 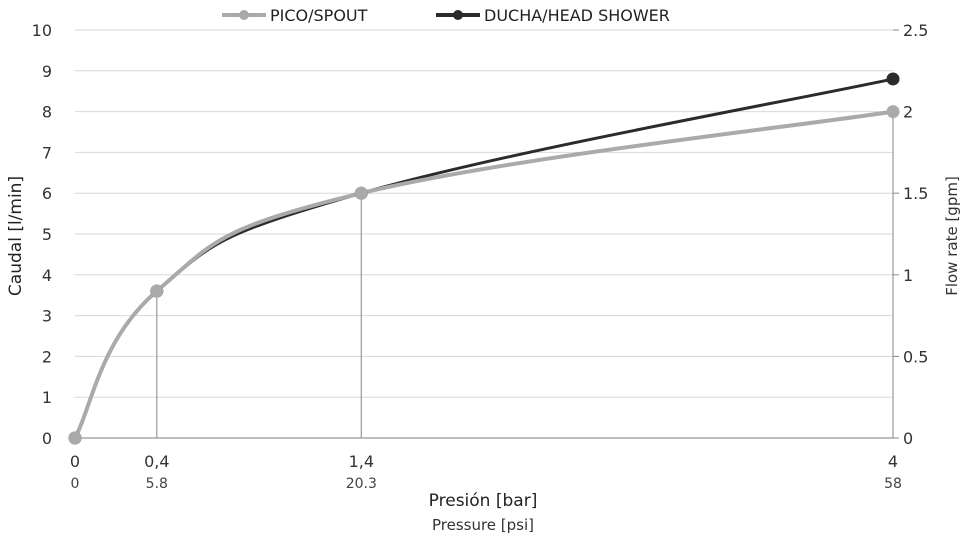 I want to click on y2-axis-title: Flow rate [gpm], so click(x=952, y=236).